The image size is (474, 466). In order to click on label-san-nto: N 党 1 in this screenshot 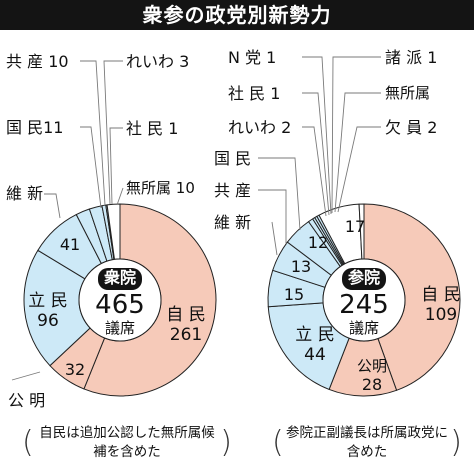, I will do `click(252, 57)`.